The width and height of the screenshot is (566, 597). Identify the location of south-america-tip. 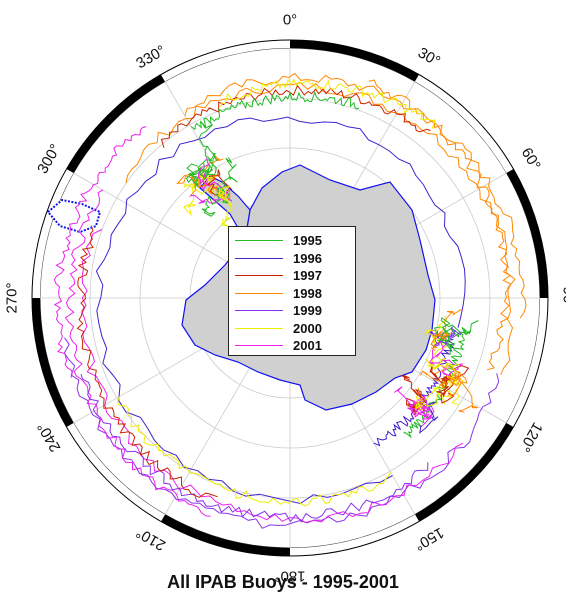
(74, 216).